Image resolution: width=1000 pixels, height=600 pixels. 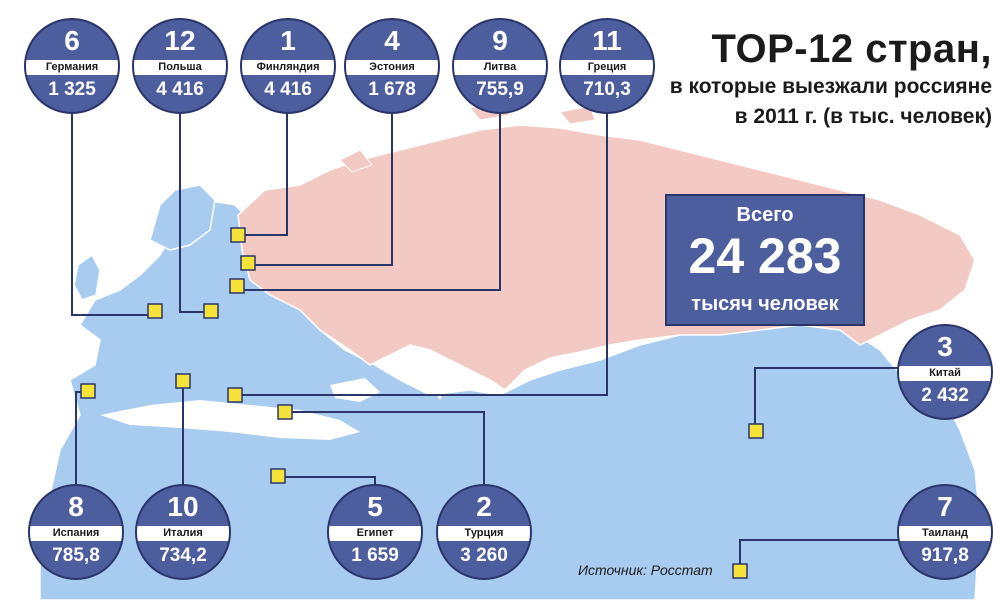 What do you see at coordinates (248, 263) in the screenshot?
I see `marker-estonia` at bounding box center [248, 263].